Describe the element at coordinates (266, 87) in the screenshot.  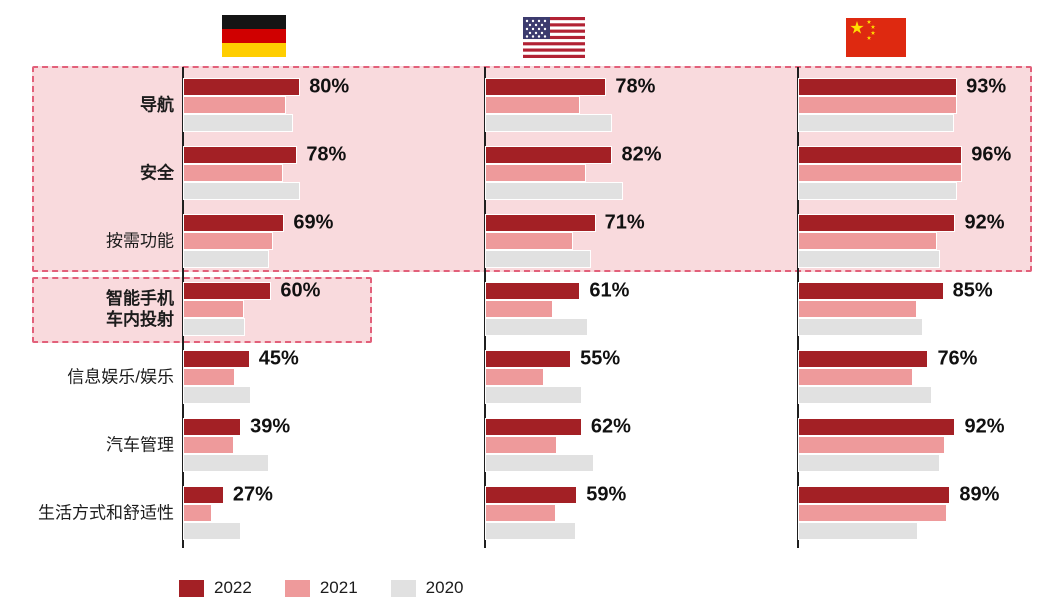
I see `bar-germany-2022: 80%` at that location.